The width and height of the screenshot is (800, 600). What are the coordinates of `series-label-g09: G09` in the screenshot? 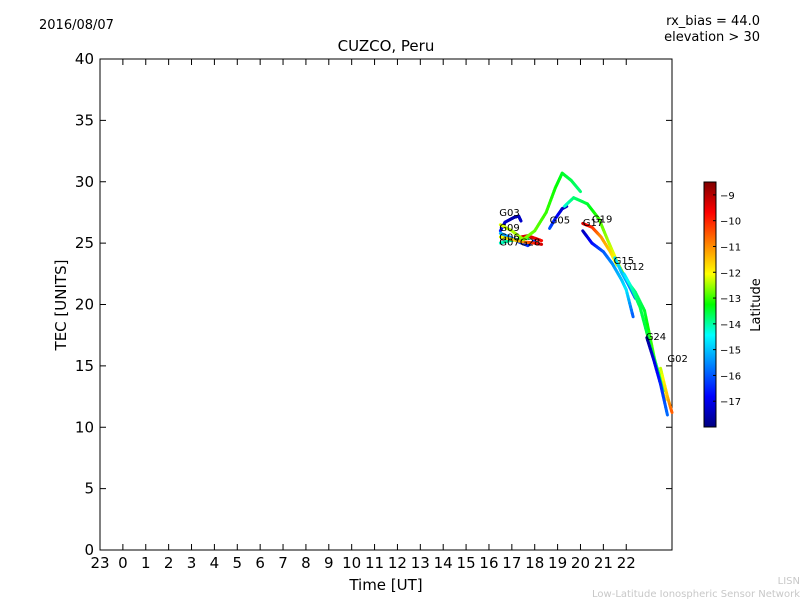 It's located at (509, 228).